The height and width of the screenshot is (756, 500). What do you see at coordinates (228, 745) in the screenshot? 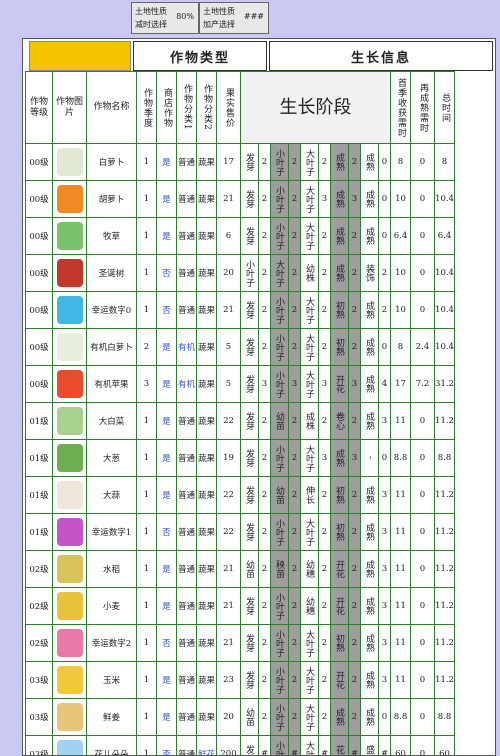
I see `price-cell: 200` at bounding box center [228, 745].